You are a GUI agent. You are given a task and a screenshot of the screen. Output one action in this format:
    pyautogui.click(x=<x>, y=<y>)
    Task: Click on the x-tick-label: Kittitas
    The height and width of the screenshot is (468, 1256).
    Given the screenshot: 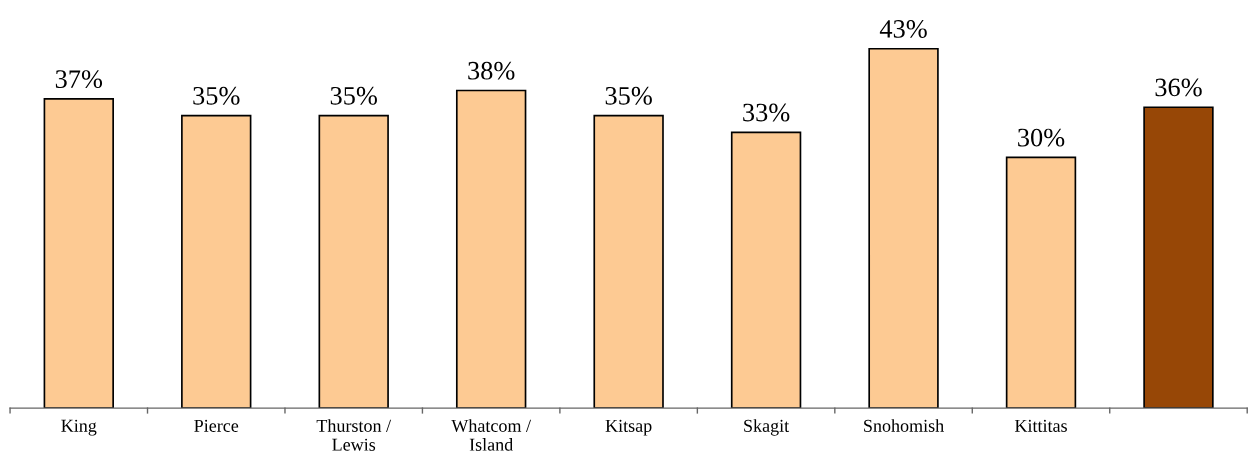 What is the action you would take?
    pyautogui.click(x=1040, y=425)
    